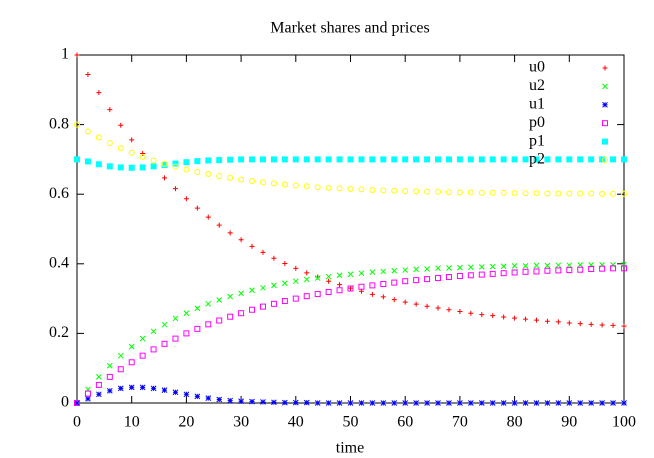 The image size is (654, 458). I want to click on x-tick-label: 50, so click(351, 422).